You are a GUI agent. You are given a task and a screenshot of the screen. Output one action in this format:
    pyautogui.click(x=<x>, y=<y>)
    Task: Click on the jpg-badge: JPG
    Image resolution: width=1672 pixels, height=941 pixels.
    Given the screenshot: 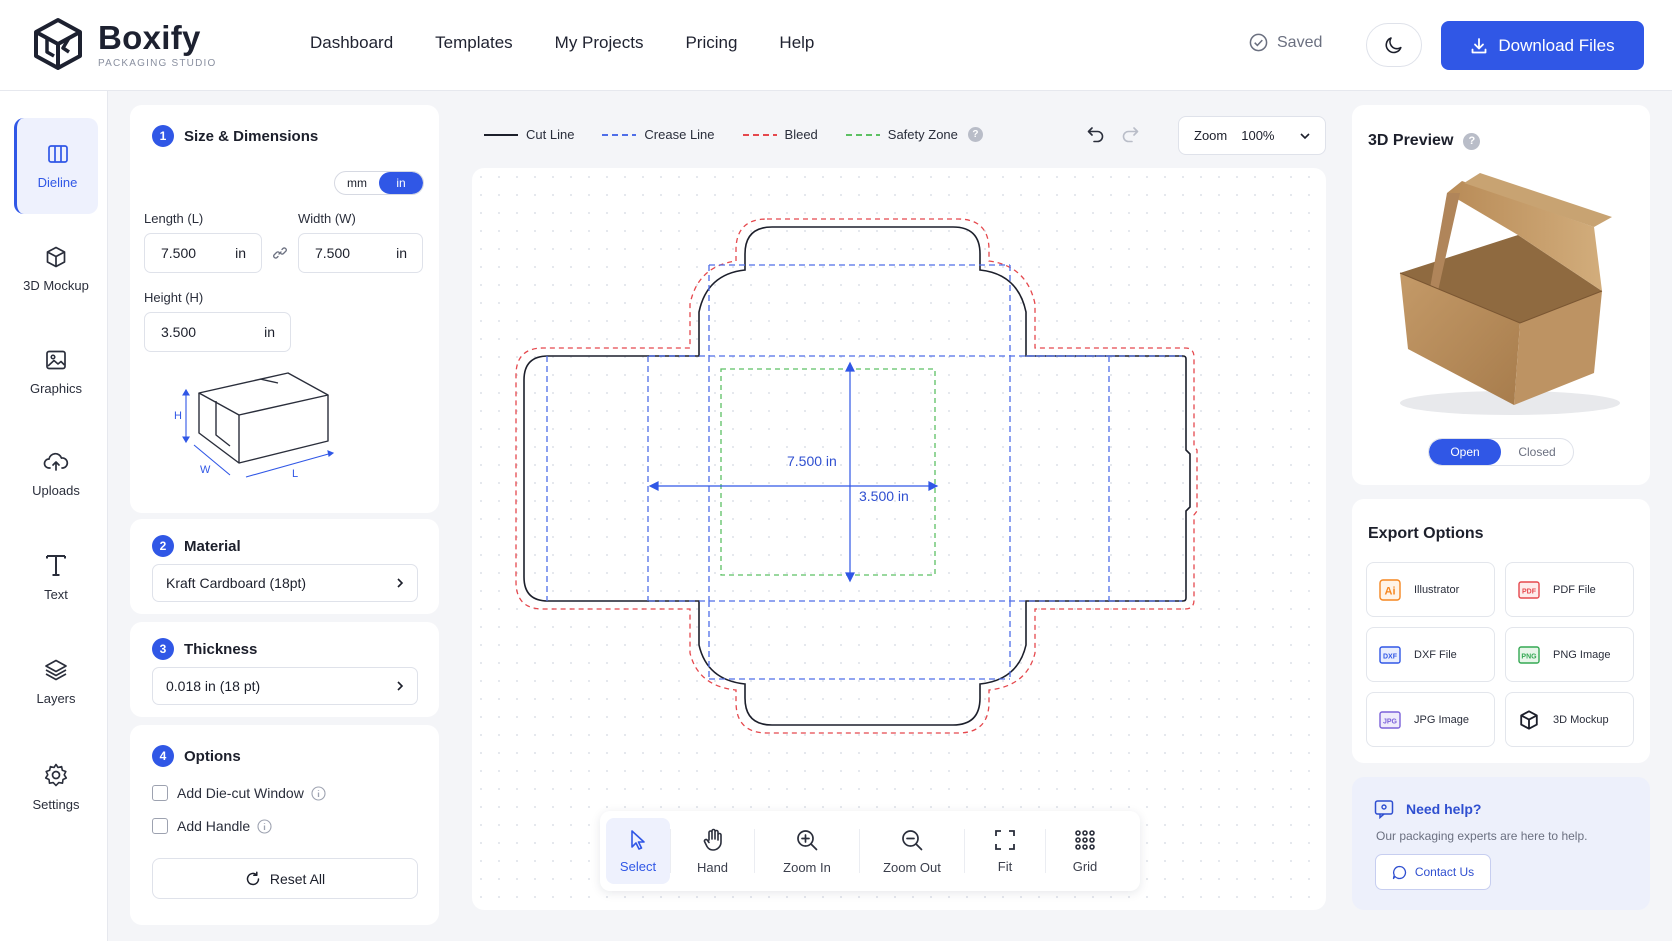 What is the action you would take?
    pyautogui.click(x=1390, y=721)
    